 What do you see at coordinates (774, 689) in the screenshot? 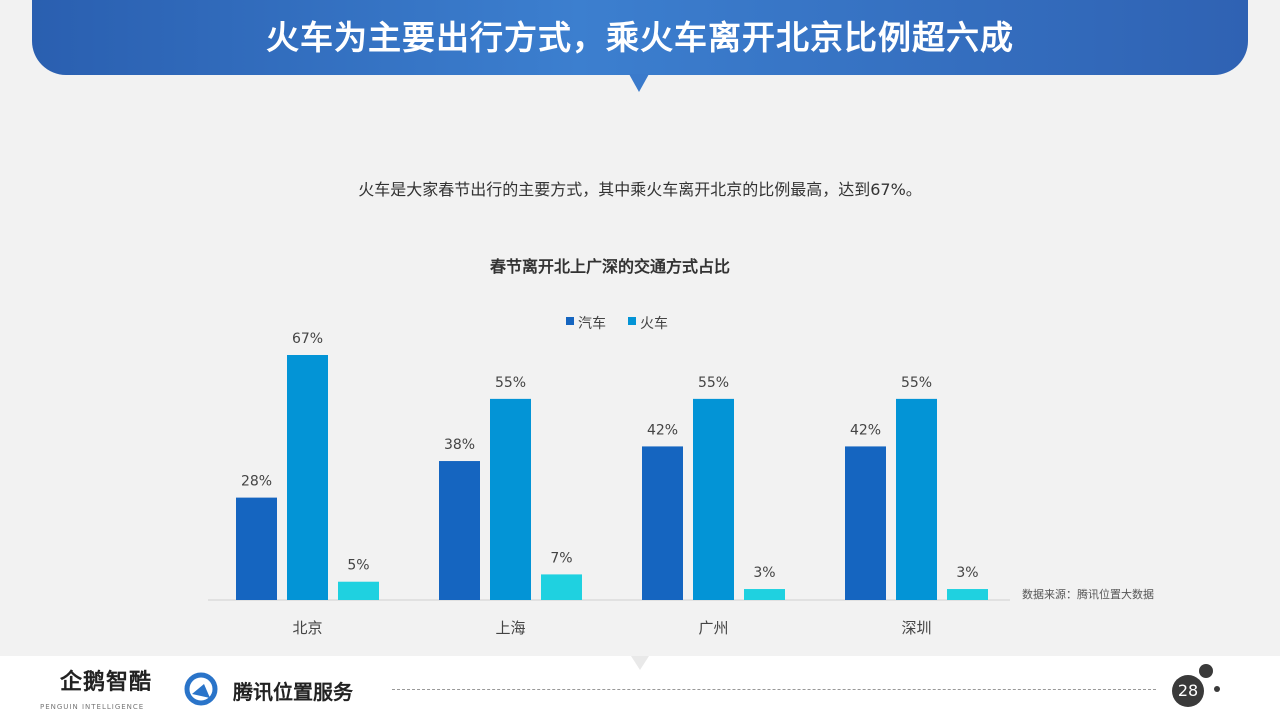
I see `footer-divider` at bounding box center [774, 689].